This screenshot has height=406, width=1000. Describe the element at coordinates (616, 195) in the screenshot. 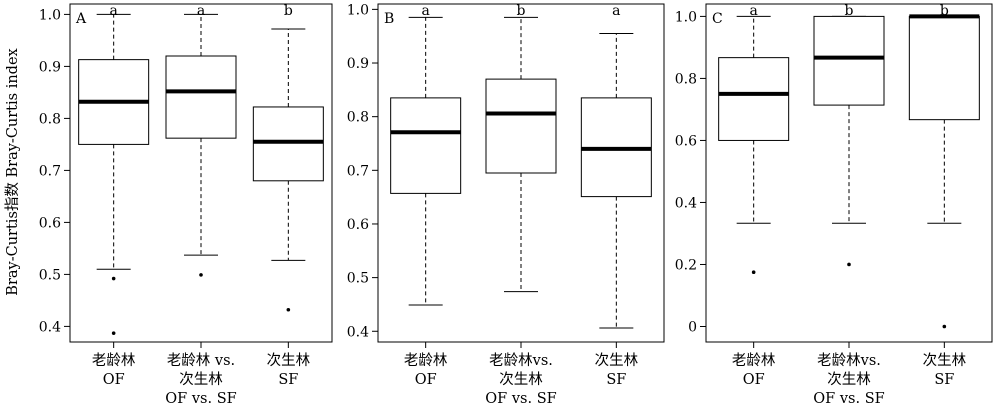

I see `box-3: a 次生林 SF` at that location.